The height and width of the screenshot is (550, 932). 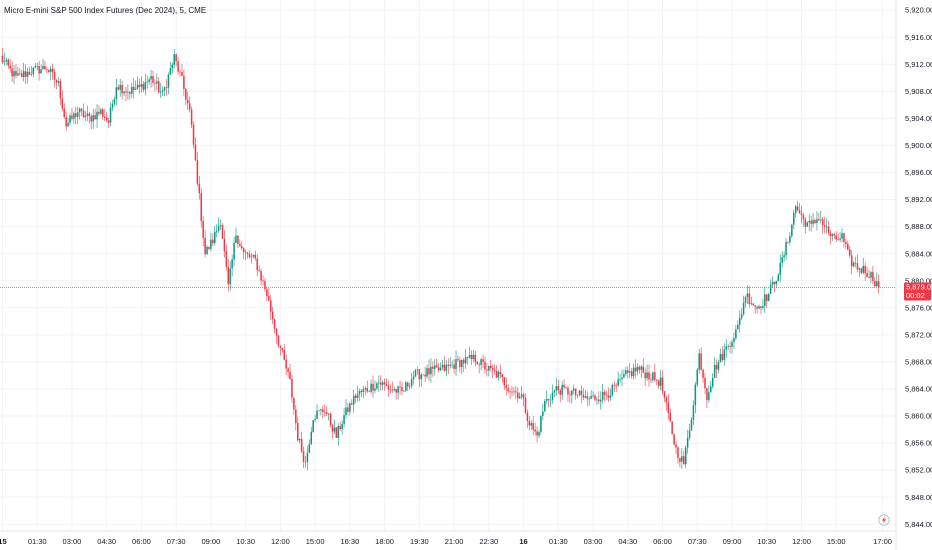 What do you see at coordinates (141, 541) in the screenshot?
I see `time-tick-label: 06:00` at bounding box center [141, 541].